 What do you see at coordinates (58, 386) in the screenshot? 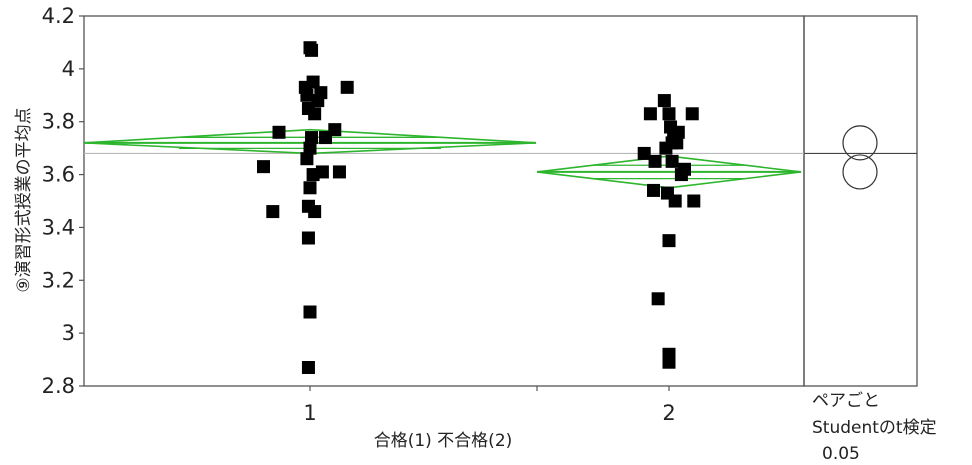
I see `y-tick-label-0: 2.8` at bounding box center [58, 386].